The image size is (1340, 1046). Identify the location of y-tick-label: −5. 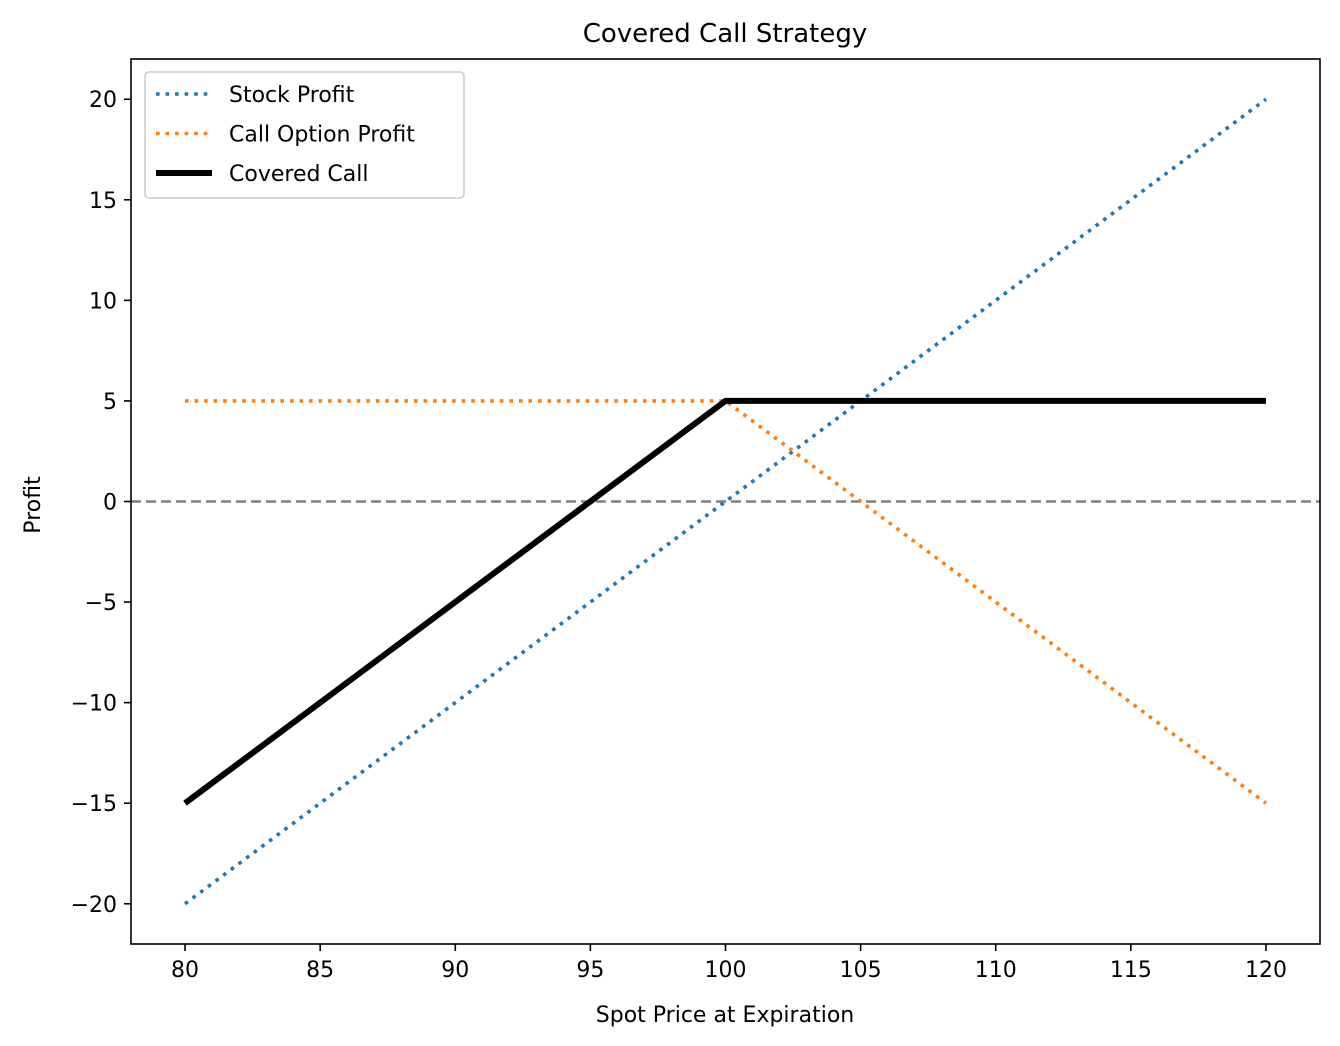
(101, 603).